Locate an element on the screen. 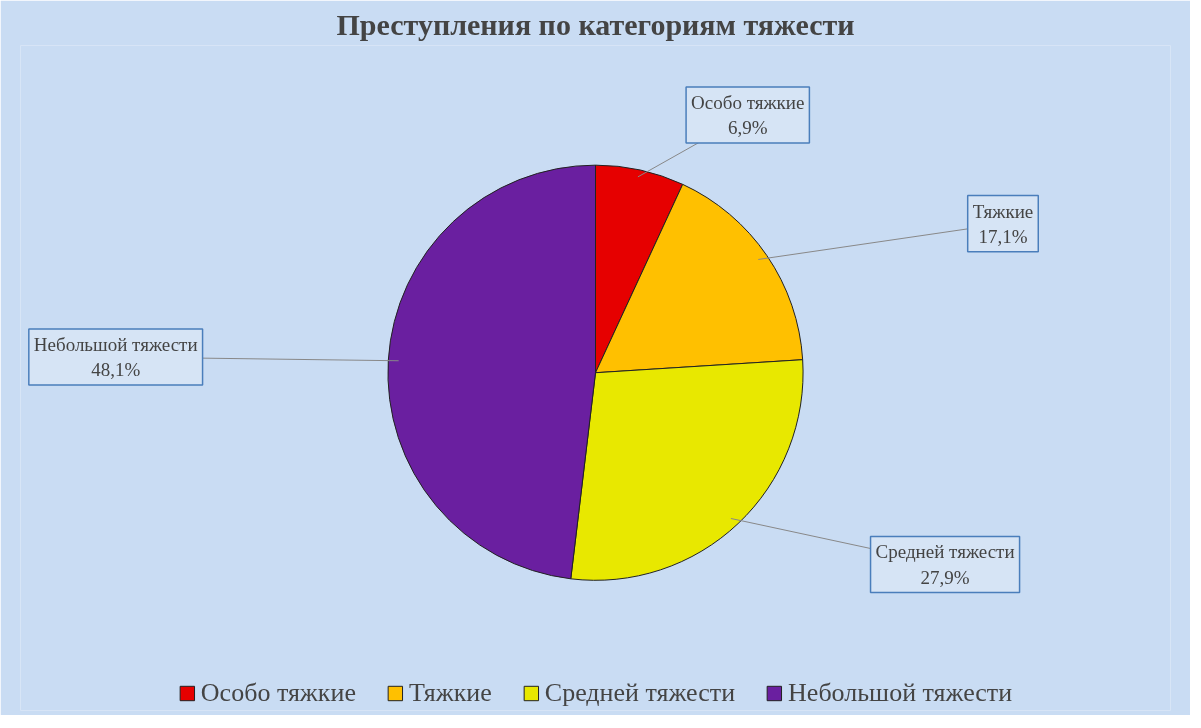 Image resolution: width=1201 pixels, height=728 pixels. slice-label: Небольшой тяжести is located at coordinates (115, 344).